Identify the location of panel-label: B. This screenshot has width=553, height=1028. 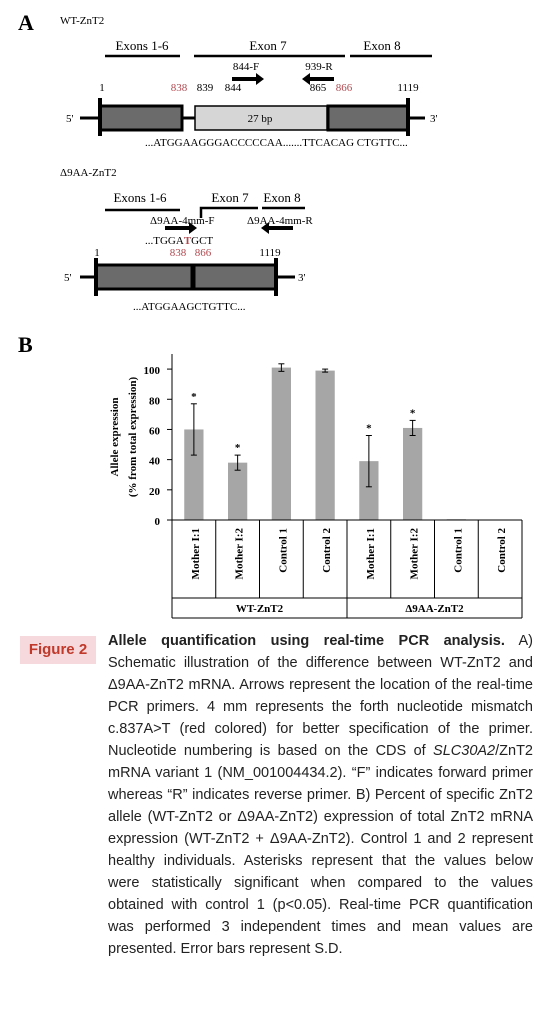
(25, 344).